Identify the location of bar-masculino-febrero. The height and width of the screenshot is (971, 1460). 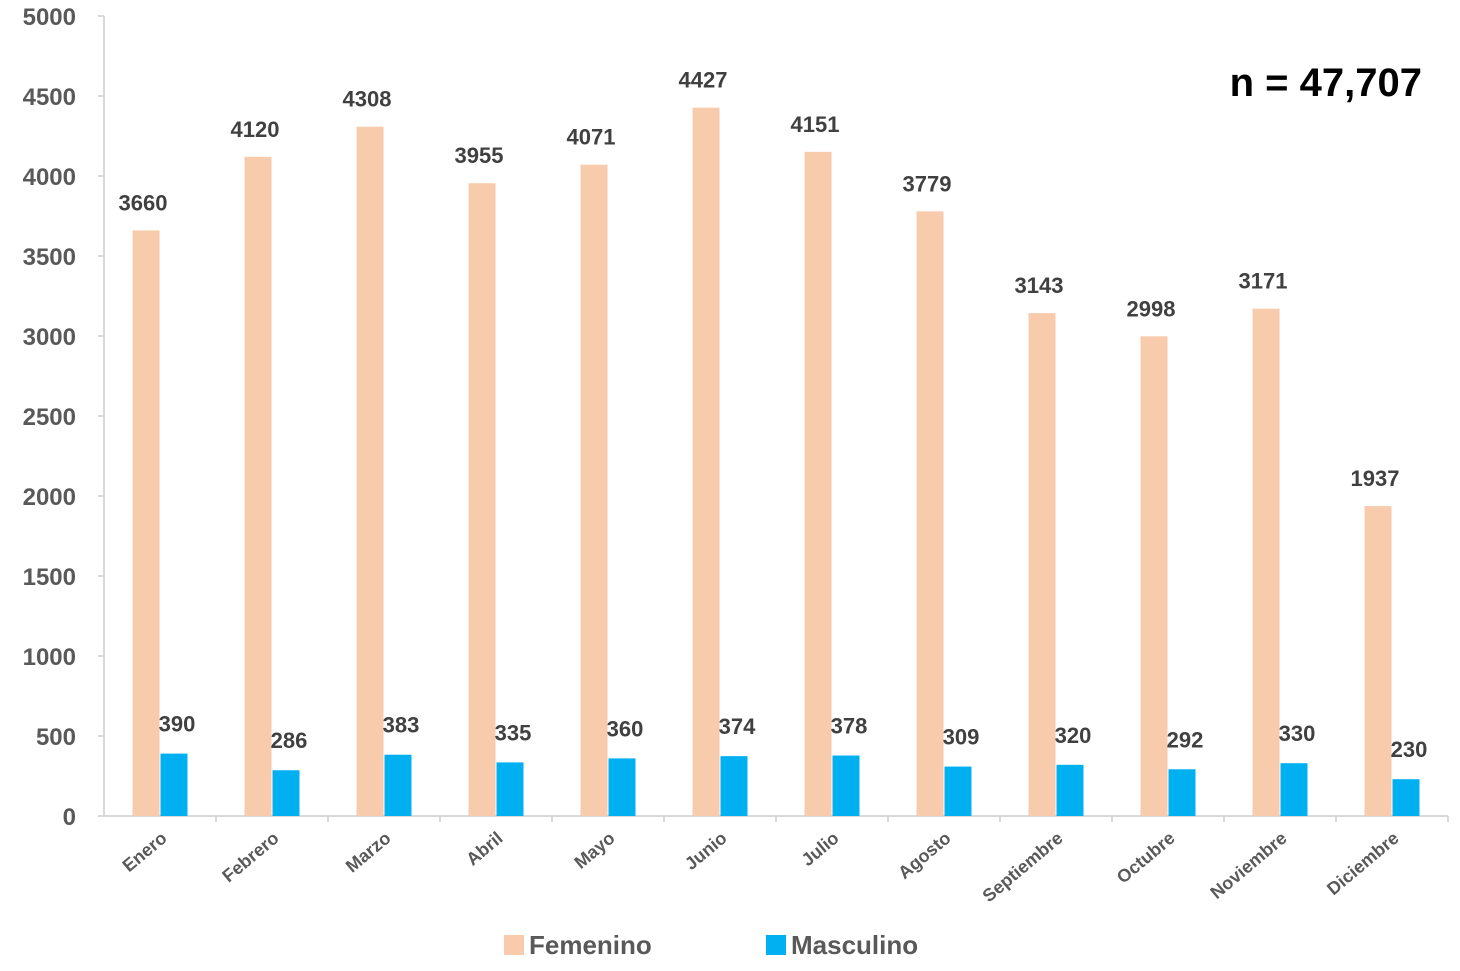
(286, 793).